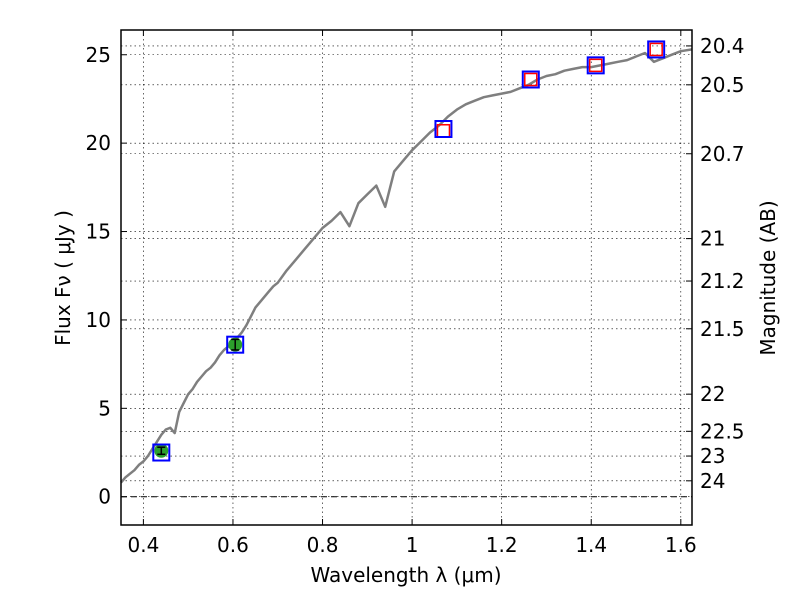 The height and width of the screenshot is (600, 800). What do you see at coordinates (722, 154) in the screenshot?
I see `y2-tick-label: 20.7` at bounding box center [722, 154].